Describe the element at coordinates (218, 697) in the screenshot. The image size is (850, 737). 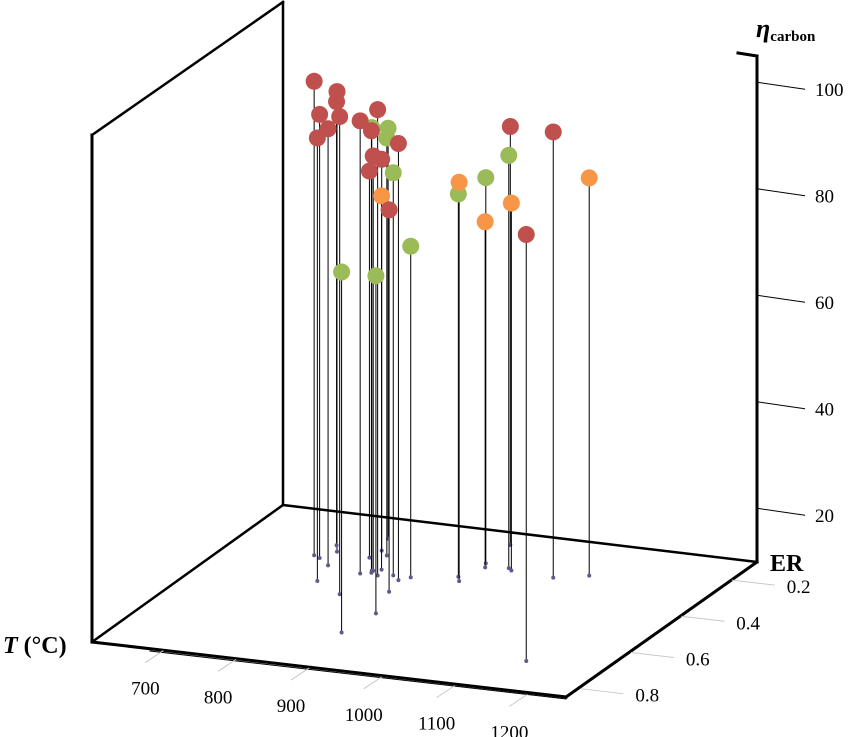
I see `x-tick-label: 800` at that location.